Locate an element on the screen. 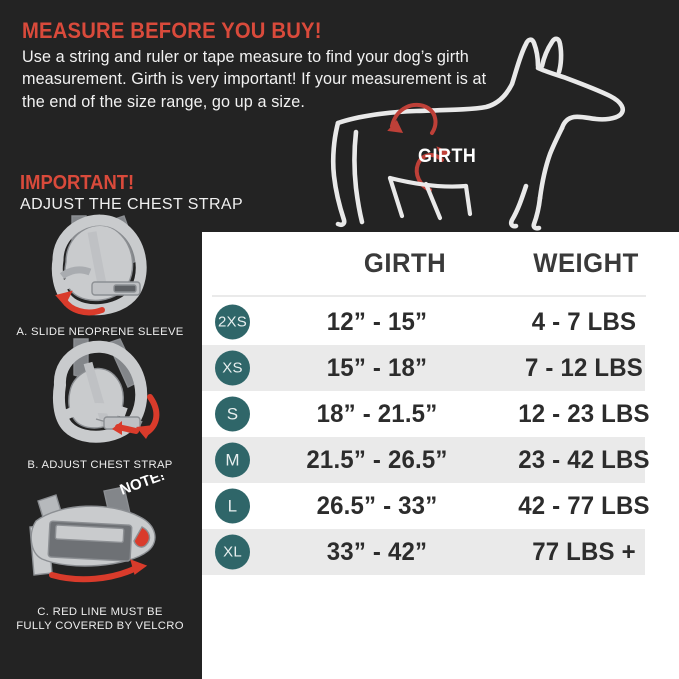  size-badge: L is located at coordinates (232, 506).